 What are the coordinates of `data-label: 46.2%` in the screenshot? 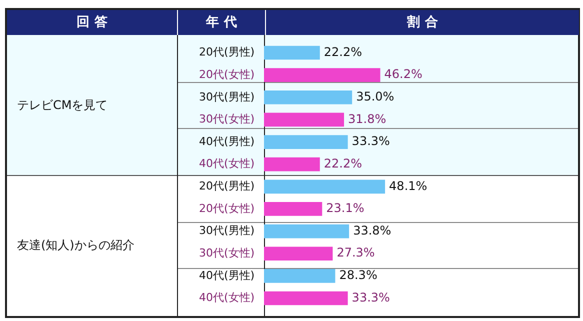 It's located at (403, 74).